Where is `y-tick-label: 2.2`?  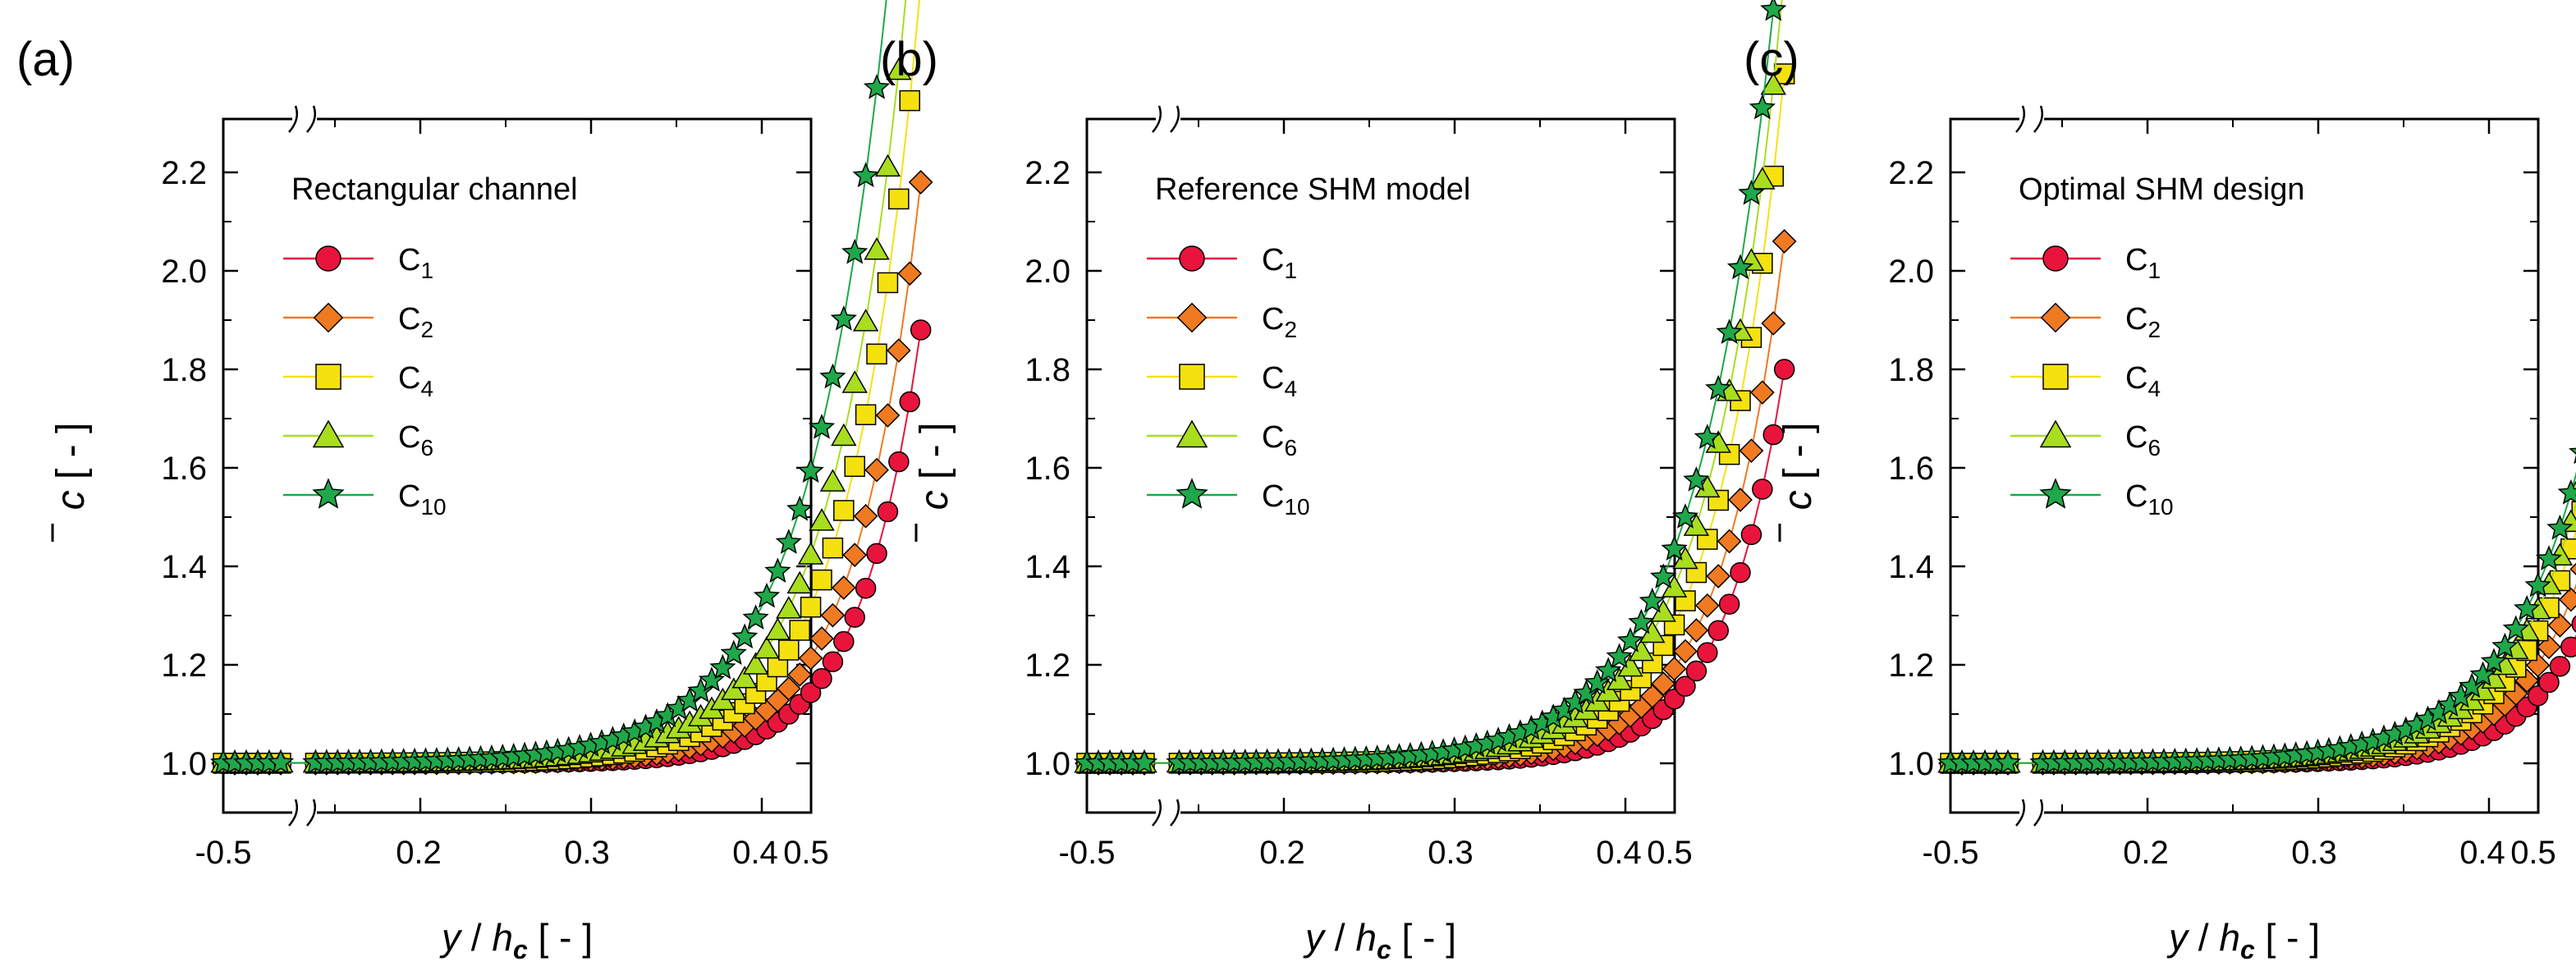 y-tick-label: 2.2 is located at coordinates (1911, 173).